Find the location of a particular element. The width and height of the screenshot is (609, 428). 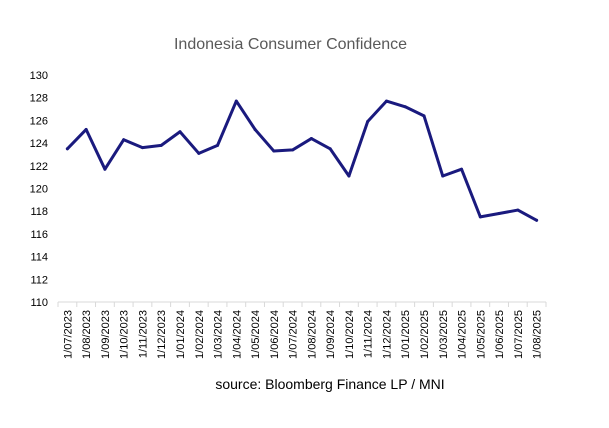

axes is located at coordinates (302, 304).